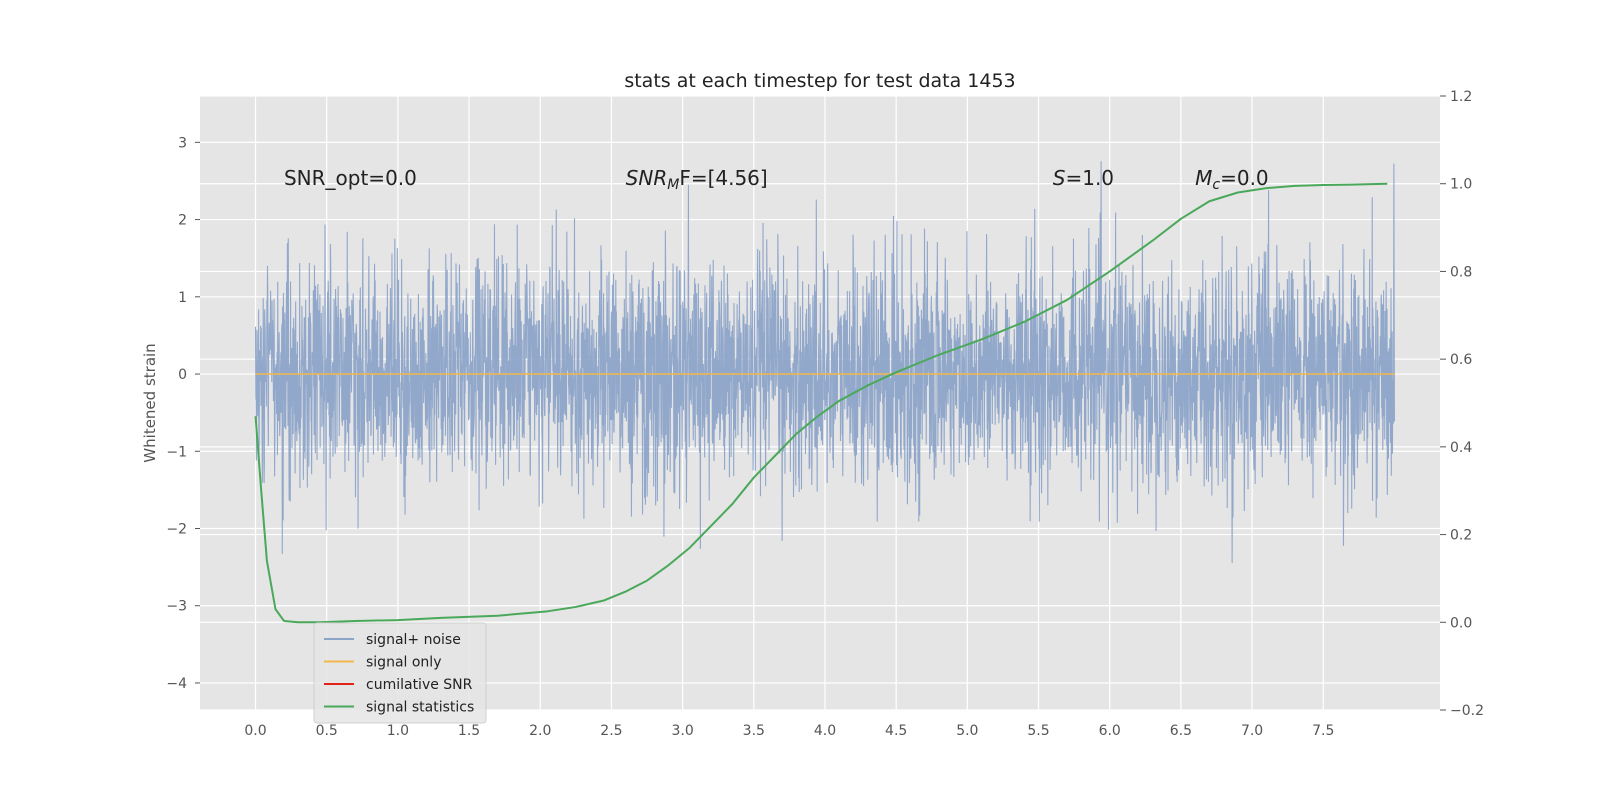  I want to click on annotation-0: SNR_opt=0.0, so click(350, 178).